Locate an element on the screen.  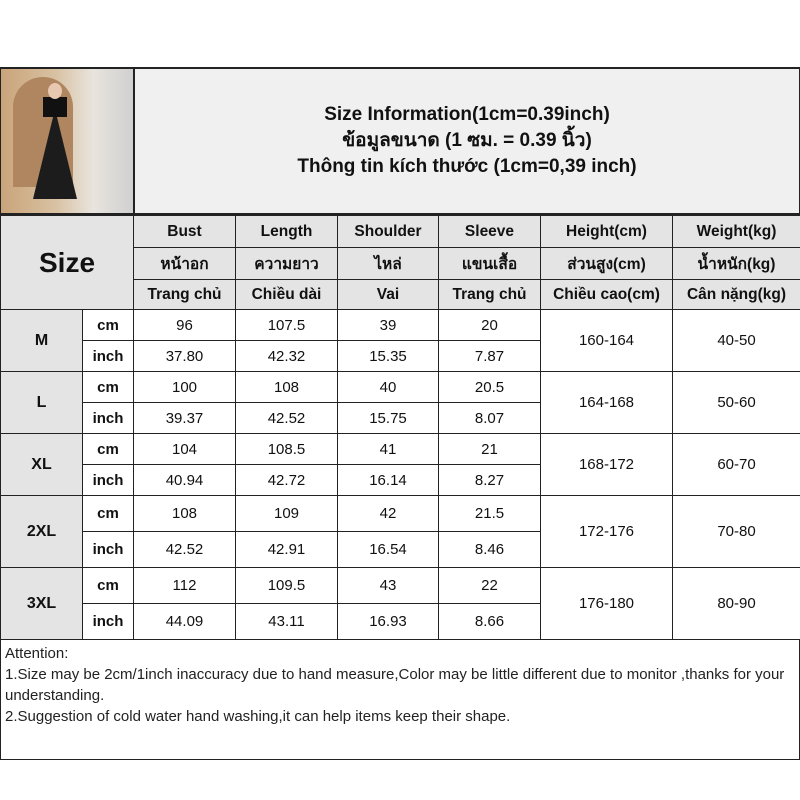
measurement-cell: 8.46 is located at coordinates (489, 549).